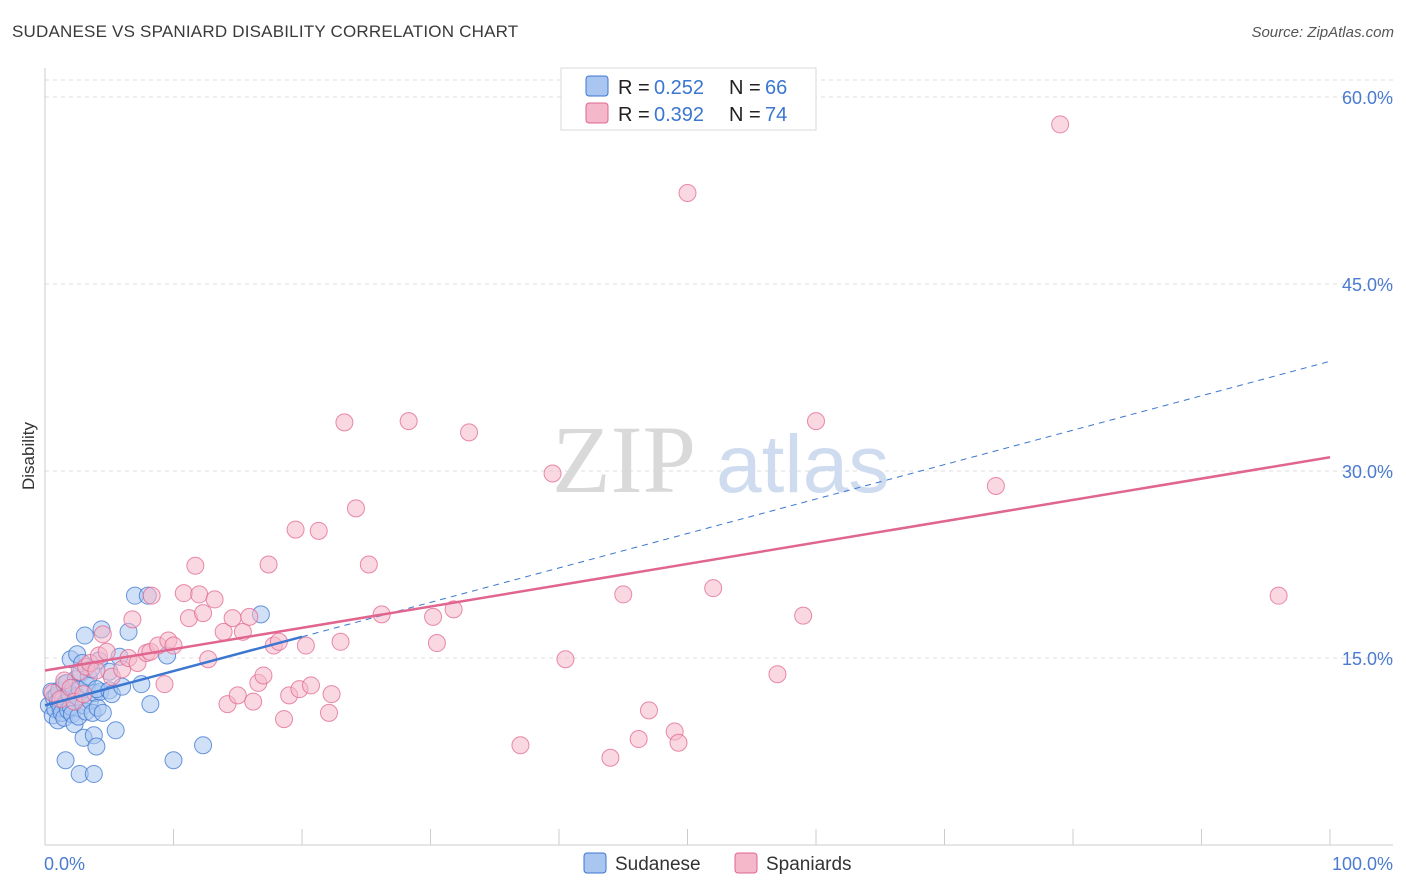  I want to click on legend-n-label-sudanese: N =, so click(745, 88).